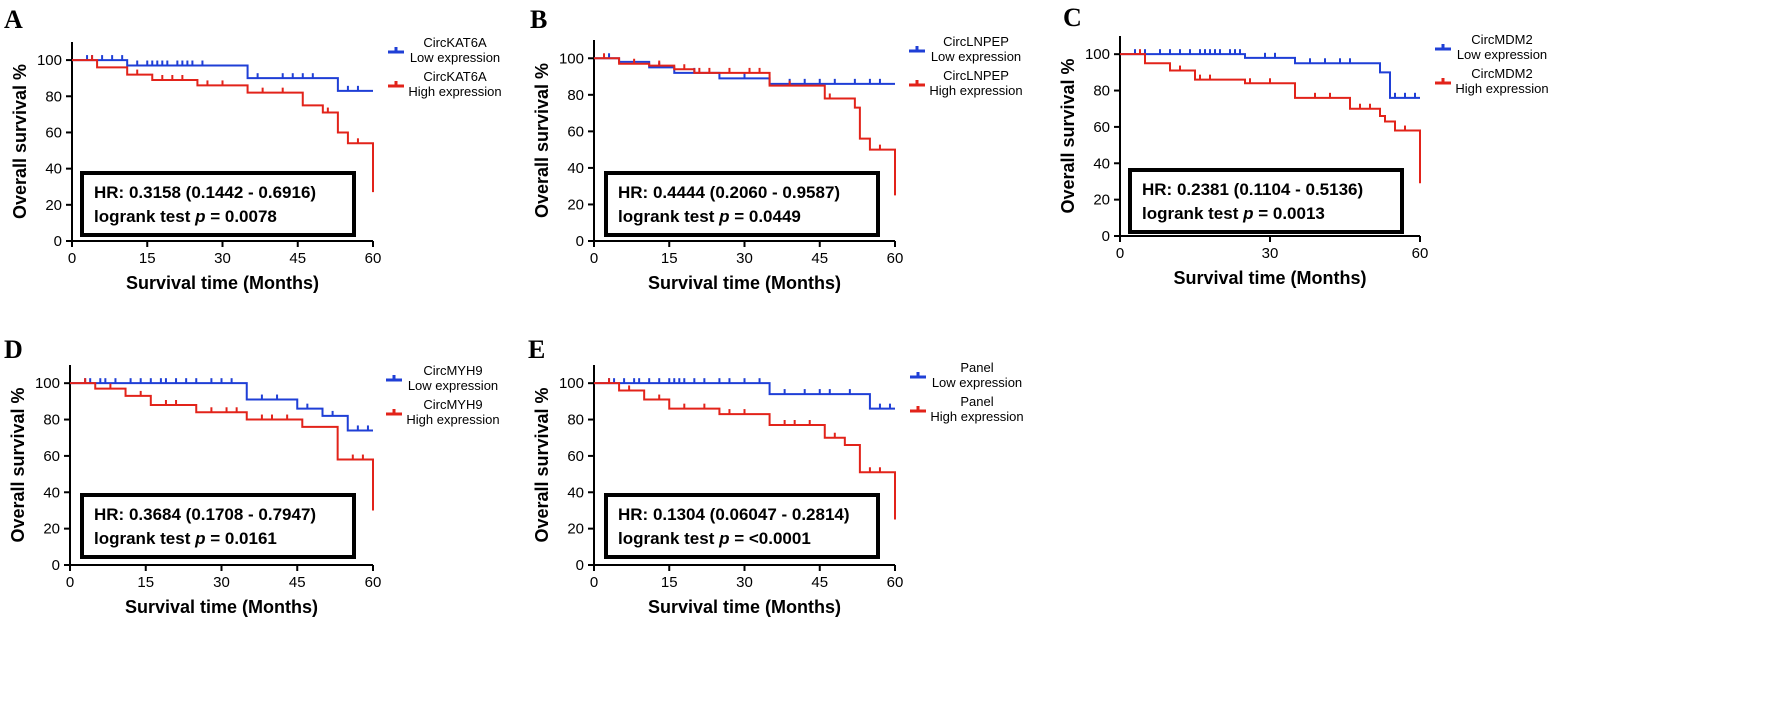 The image size is (1776, 706). Describe the element at coordinates (536, 349) in the screenshot. I see `panel-label: E` at that location.